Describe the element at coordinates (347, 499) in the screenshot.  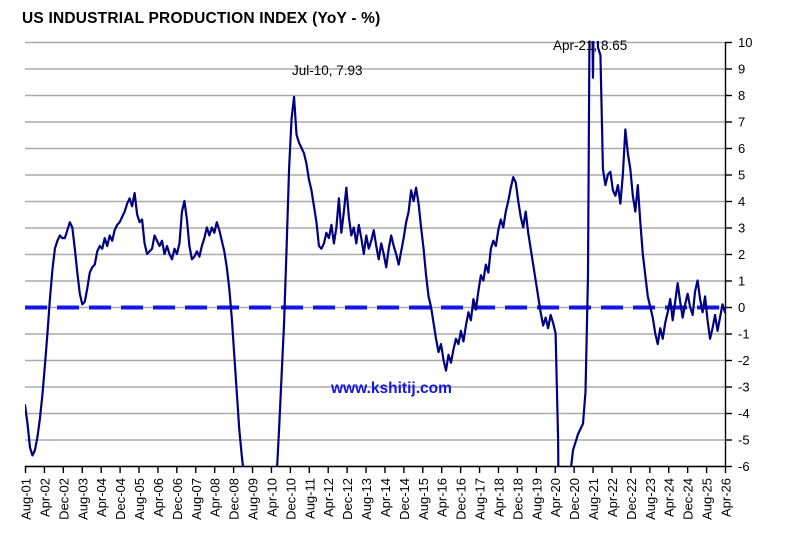
I see `x-tick-label: Dec-12` at that location.